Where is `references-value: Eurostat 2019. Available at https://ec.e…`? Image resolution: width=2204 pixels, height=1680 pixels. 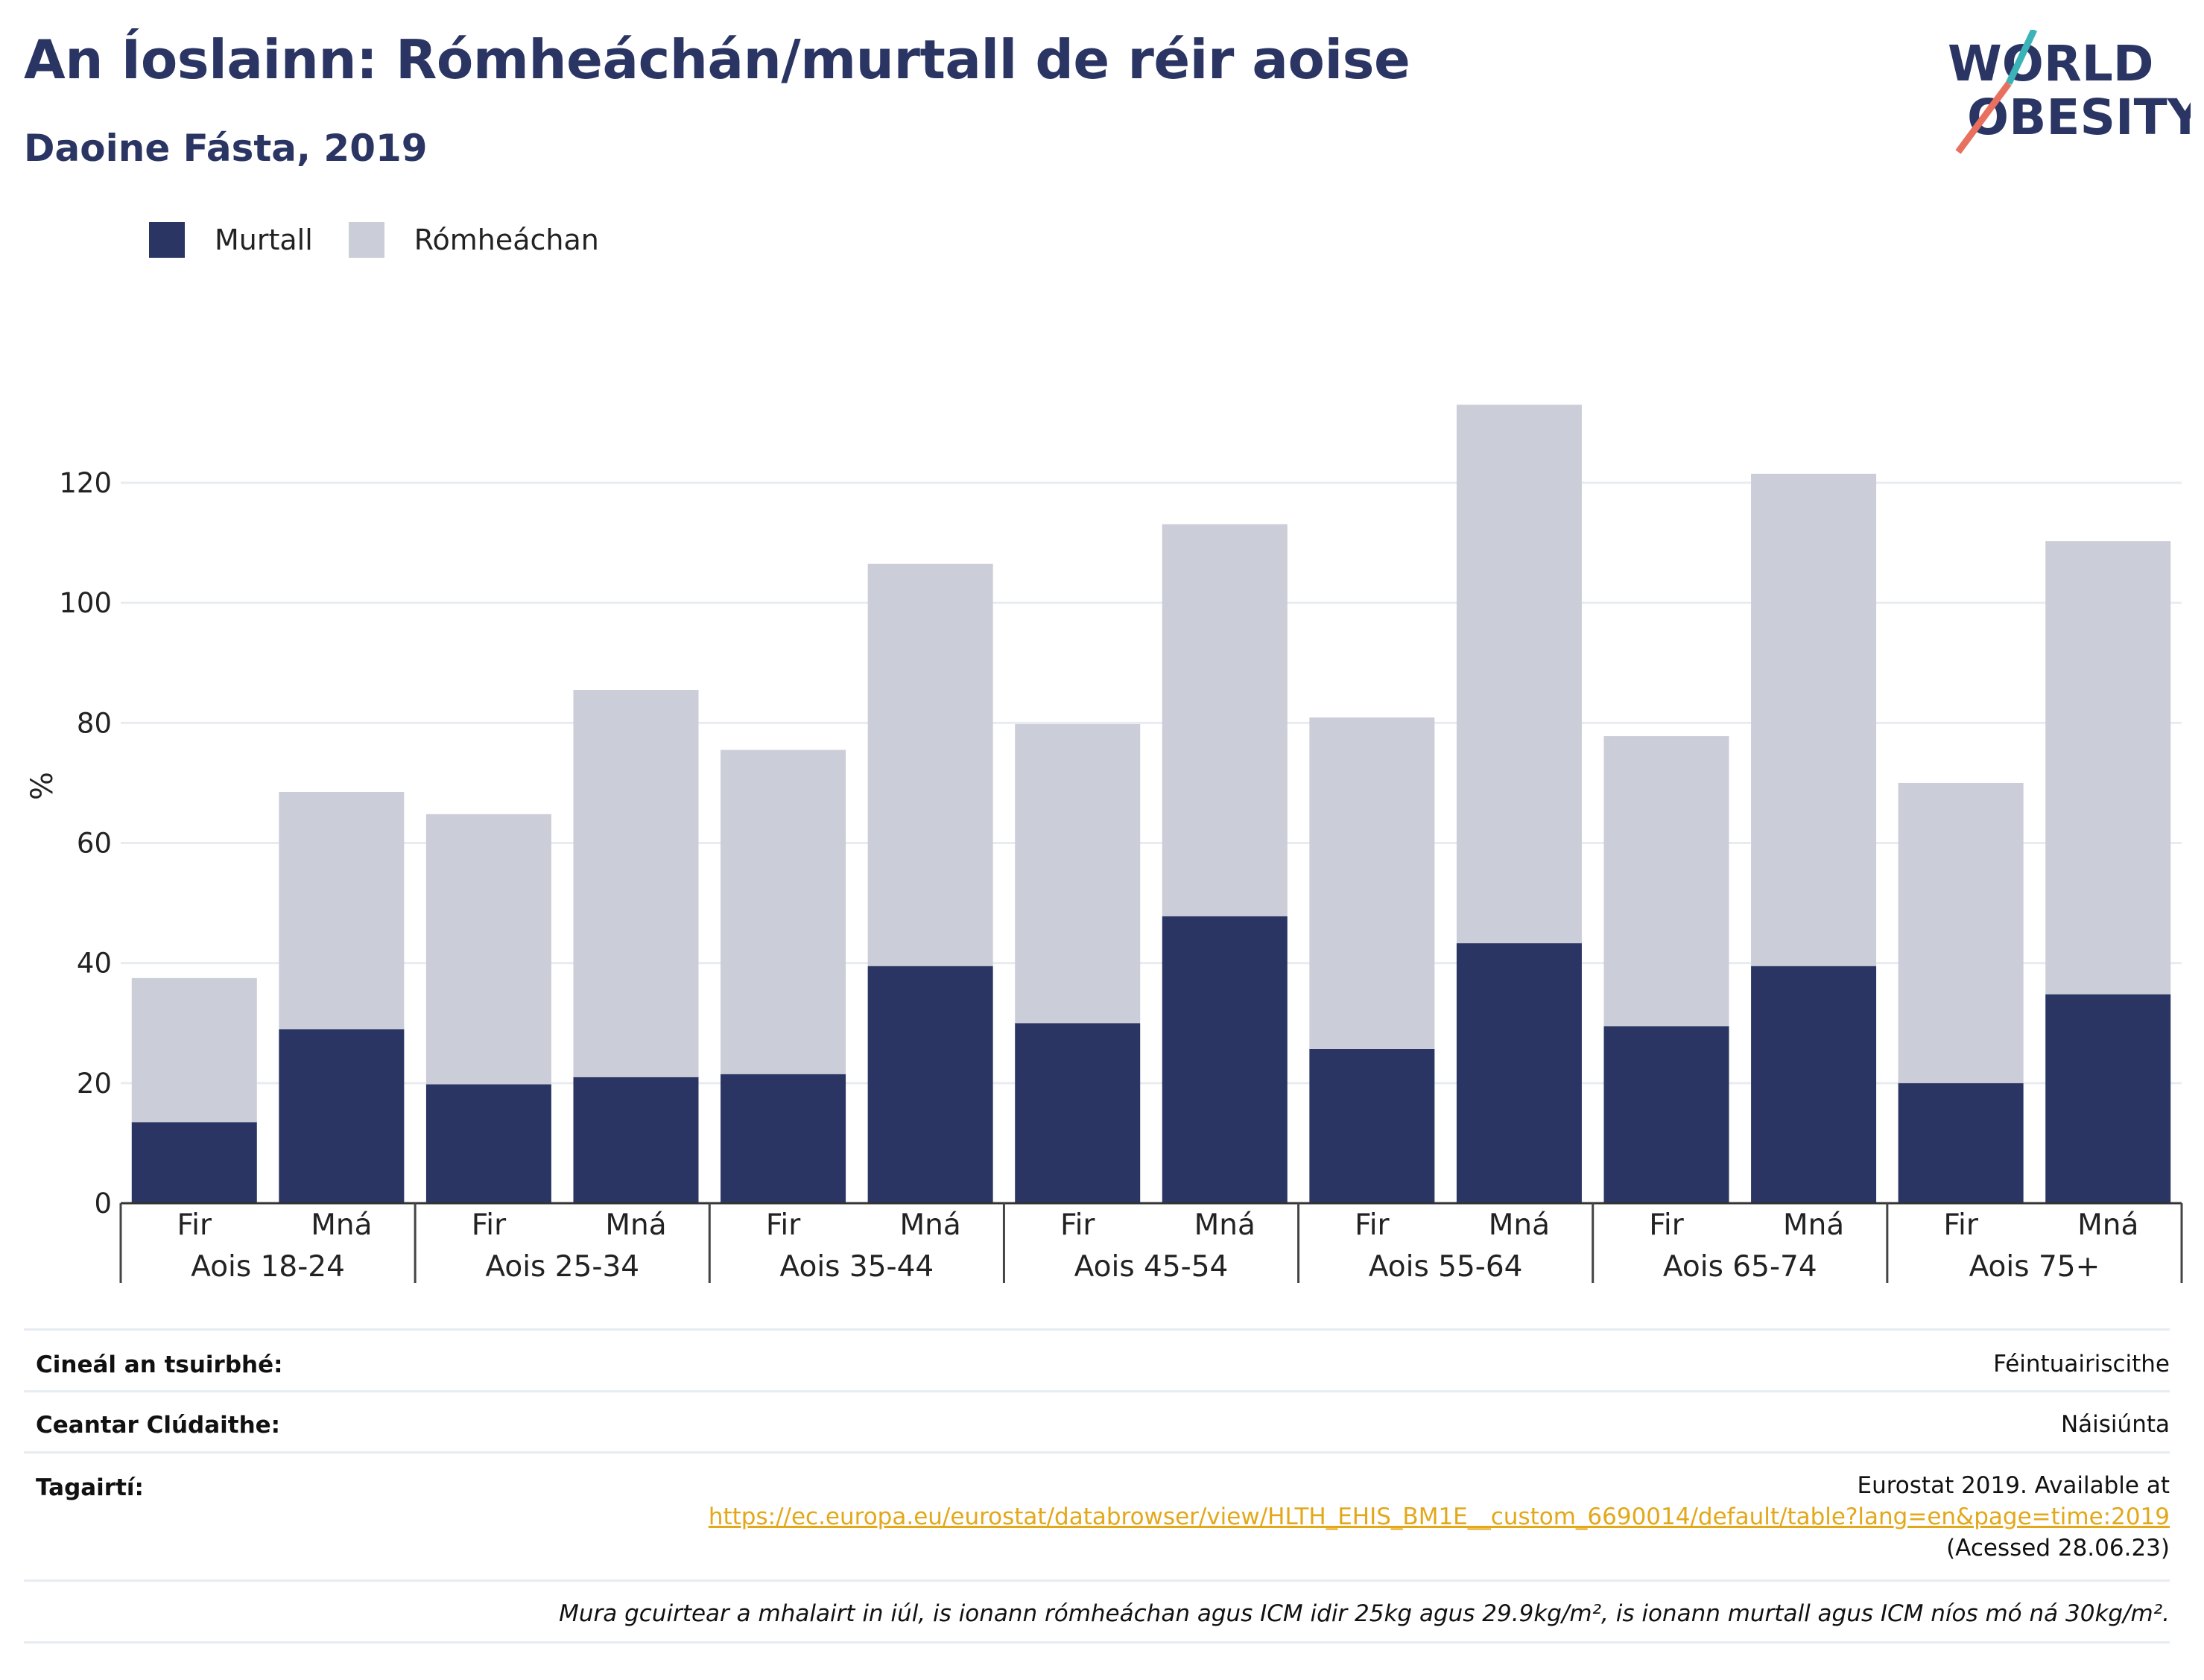
references-value: Eurostat 2019. Available at https://ec.e… is located at coordinates (1439, 1517).